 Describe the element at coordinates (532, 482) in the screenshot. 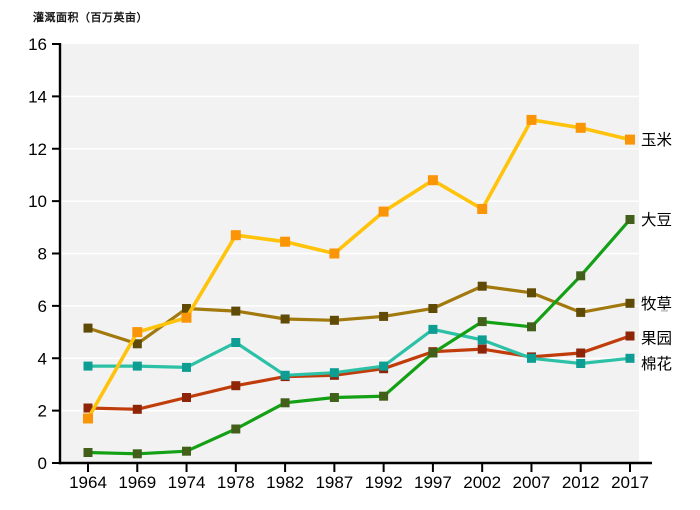

I see `x-tick-label: 2007` at that location.